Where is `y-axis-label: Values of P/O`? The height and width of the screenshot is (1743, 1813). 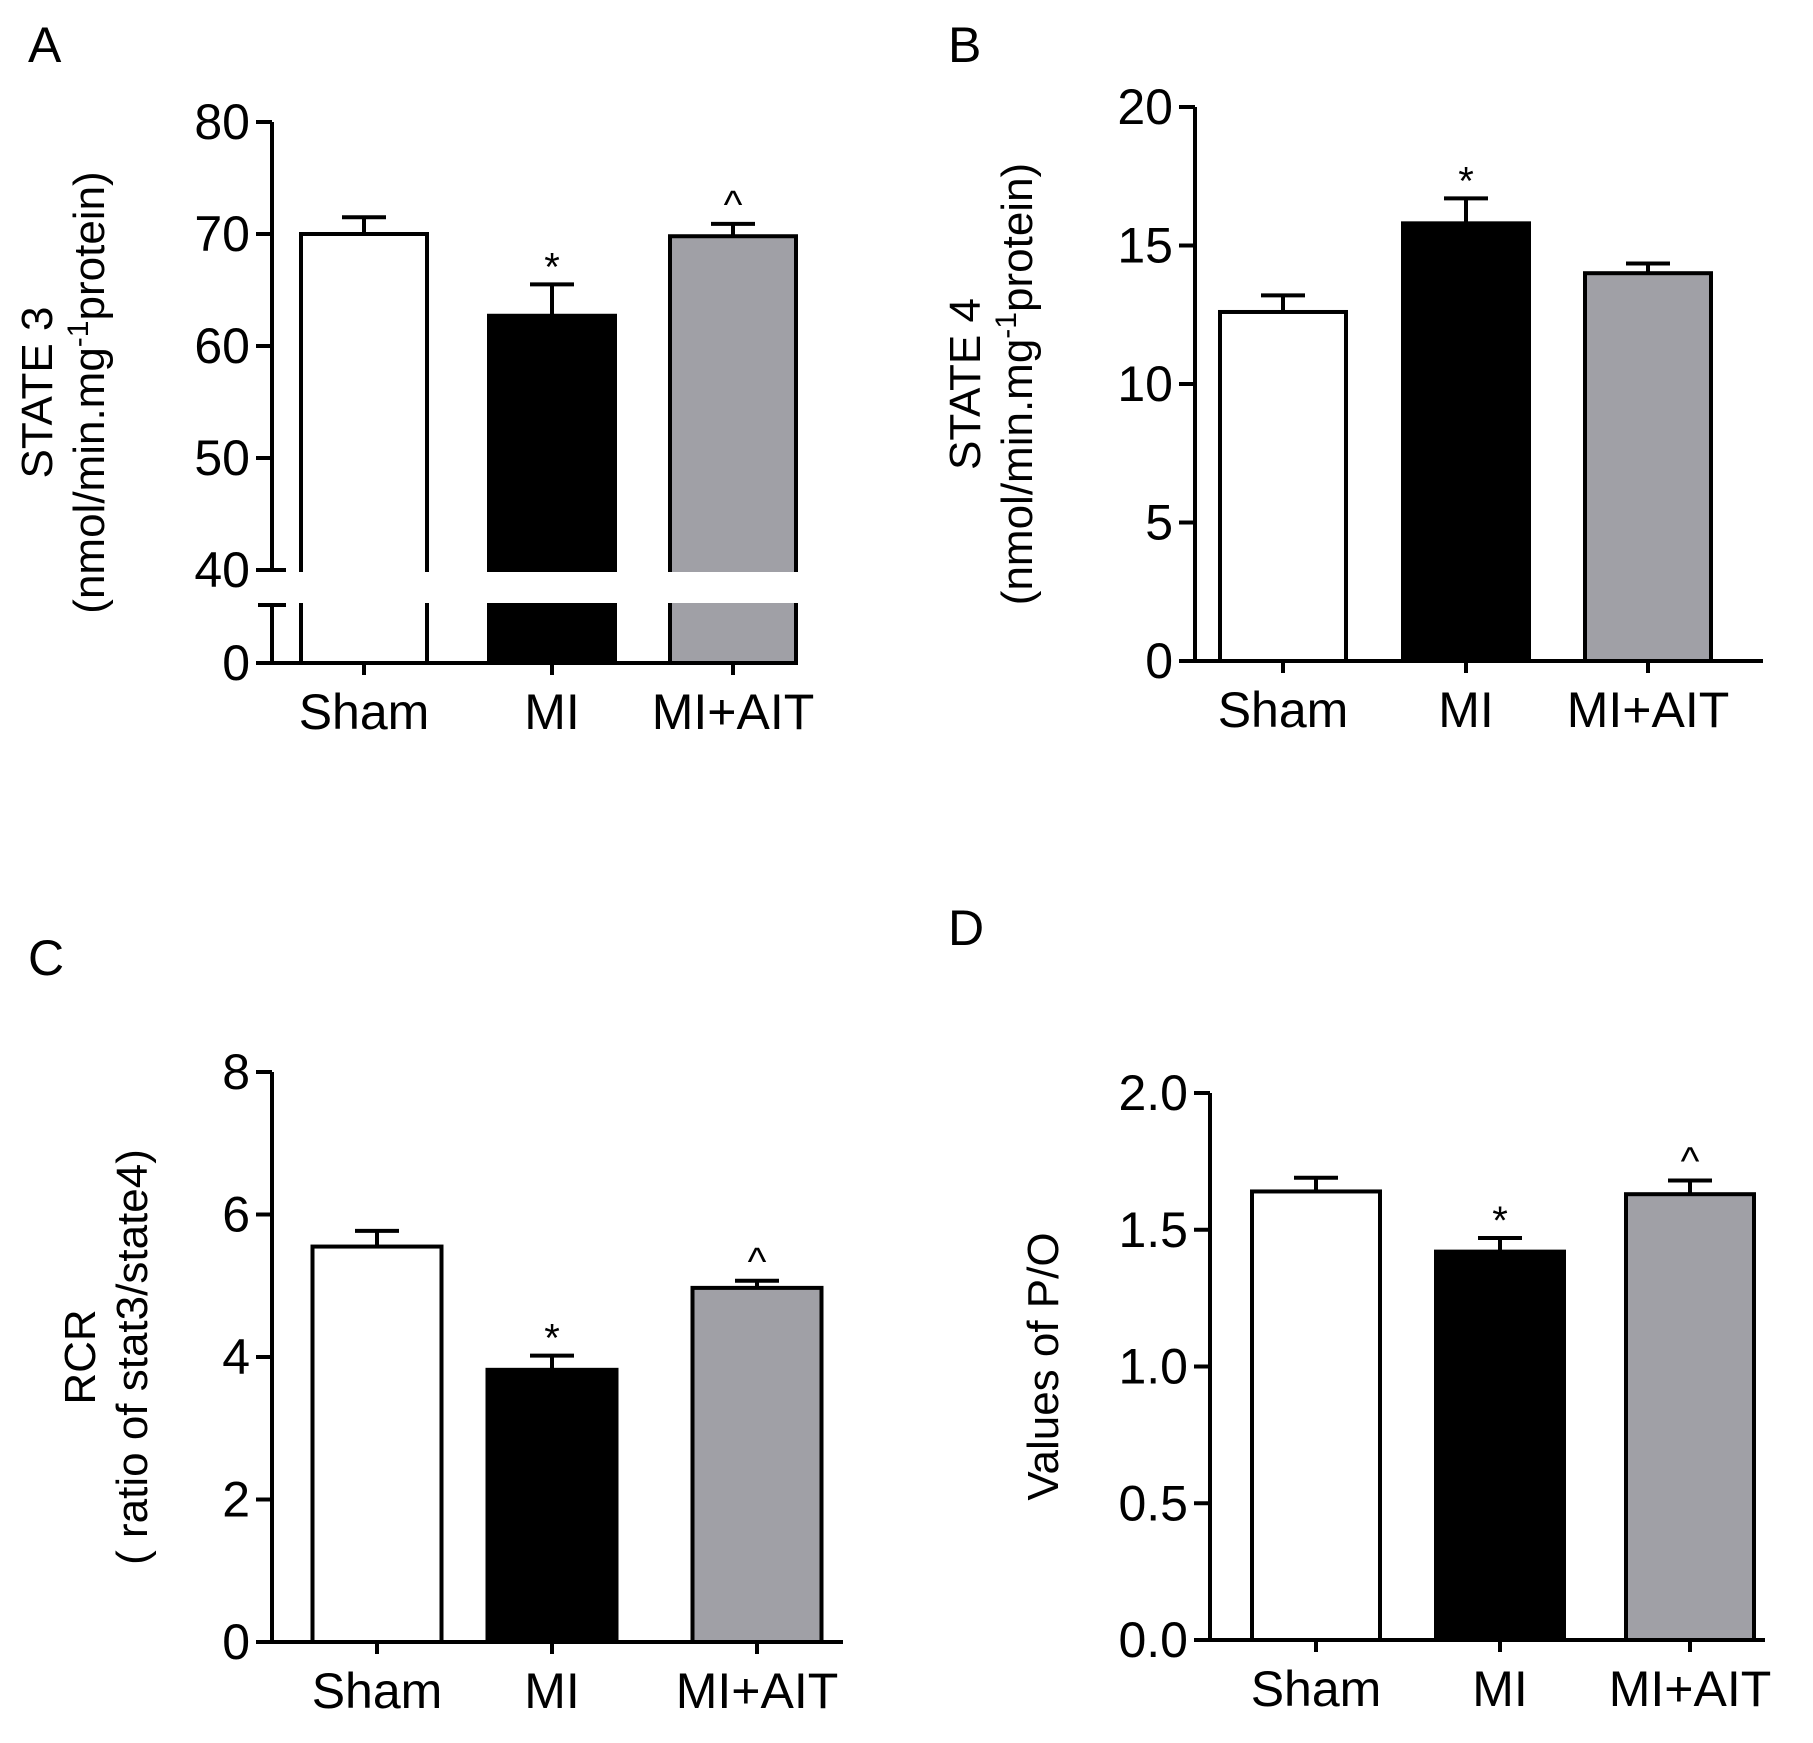 y-axis-label: Values of P/O is located at coordinates (1043, 1366).